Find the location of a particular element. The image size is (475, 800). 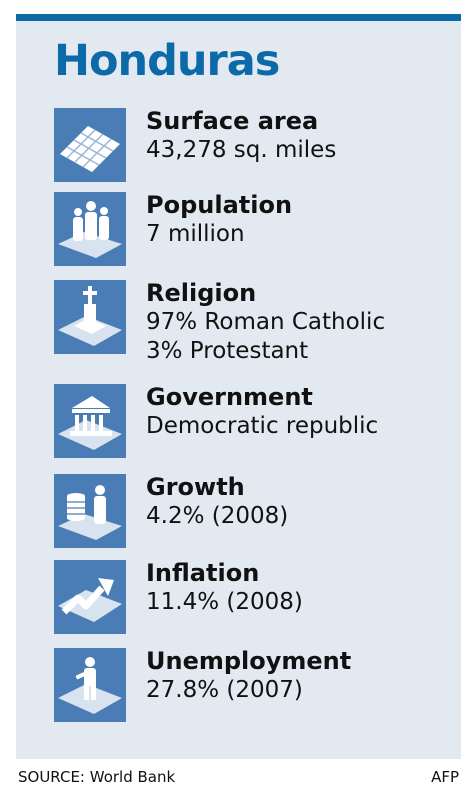

fact-label: Unemployment is located at coordinates (249, 661).